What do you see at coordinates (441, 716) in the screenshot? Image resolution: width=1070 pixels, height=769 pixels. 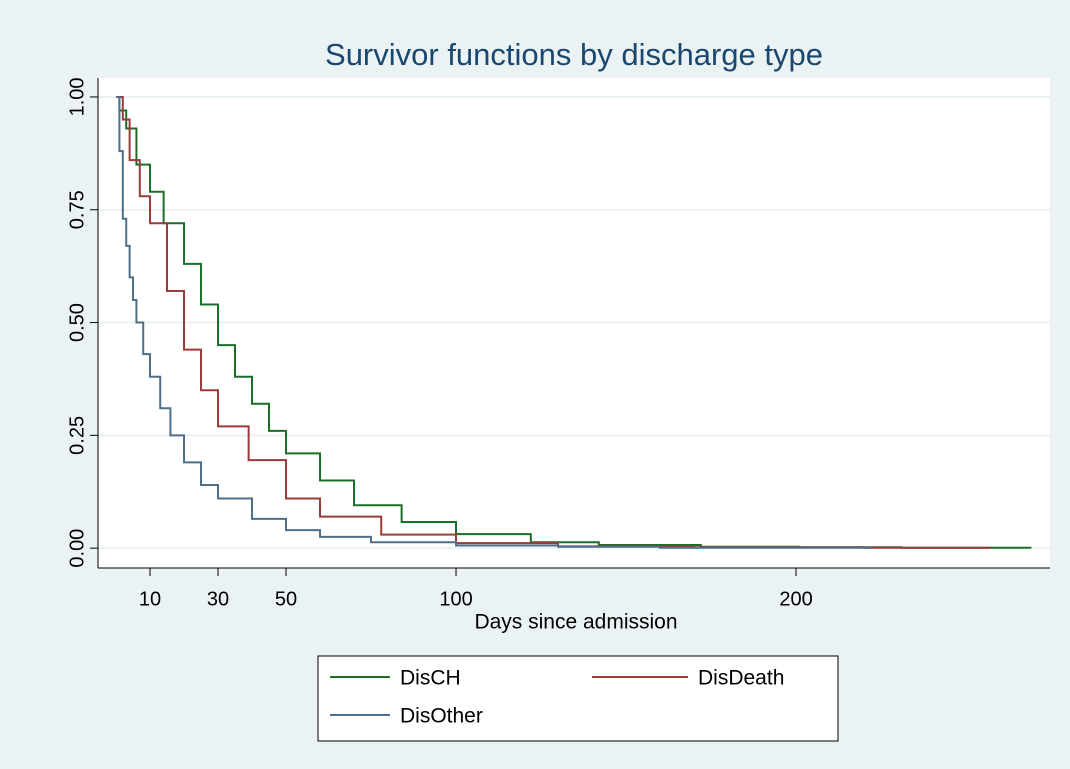 I see `legend-label: DisOther` at bounding box center [441, 716].